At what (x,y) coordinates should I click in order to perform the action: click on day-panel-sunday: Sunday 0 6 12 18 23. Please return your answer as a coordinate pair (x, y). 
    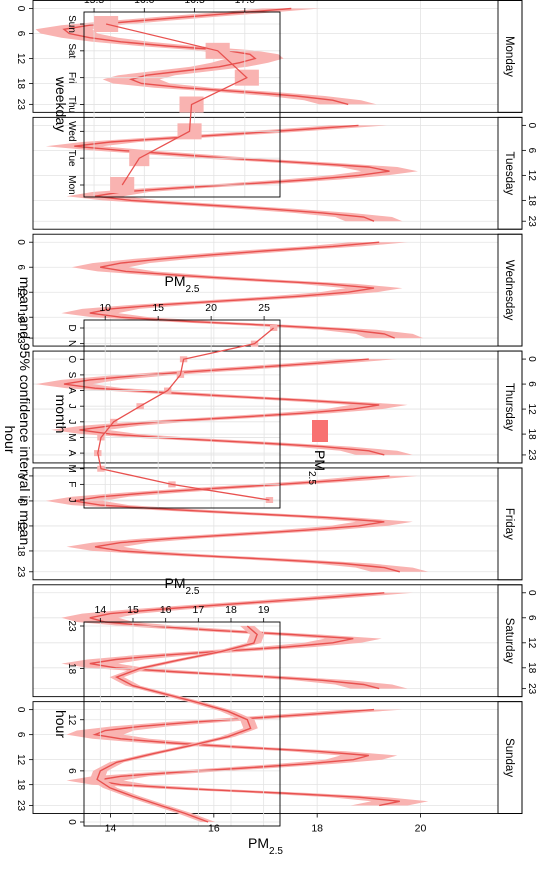
    Looking at the image, I should click on (269, 759).